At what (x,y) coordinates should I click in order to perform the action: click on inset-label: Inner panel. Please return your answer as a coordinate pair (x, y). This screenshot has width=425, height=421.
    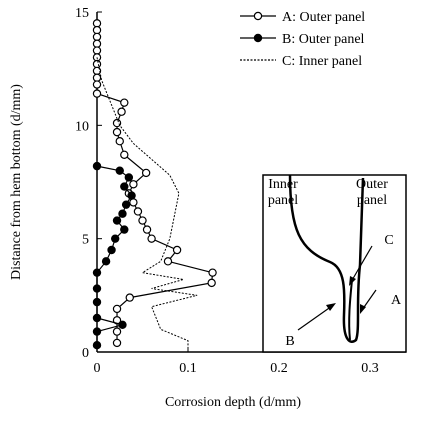
    Looking at the image, I should click on (283, 192).